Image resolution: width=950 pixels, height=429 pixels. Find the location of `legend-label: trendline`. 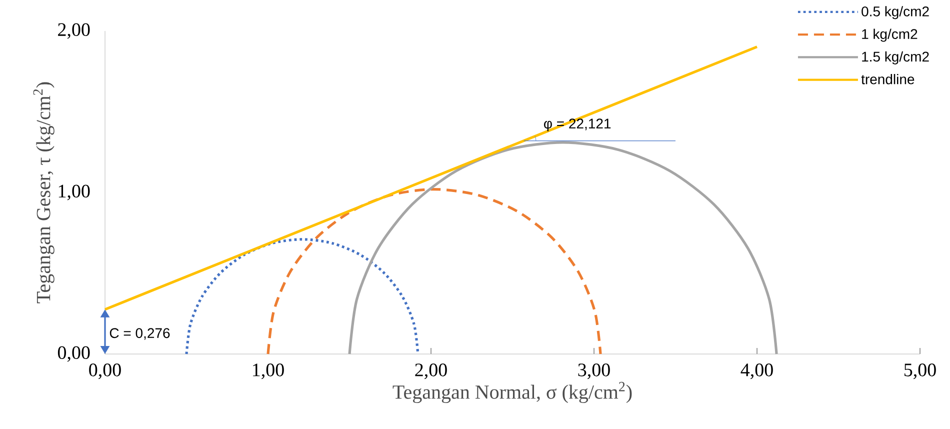

legend-label: trendline is located at coordinates (887, 79).